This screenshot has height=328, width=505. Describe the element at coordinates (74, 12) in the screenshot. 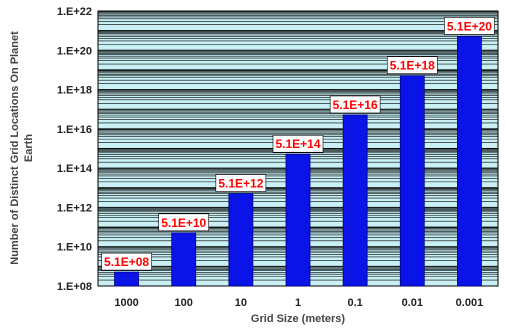

I see `y-tick-label: 1.E+22` at that location.